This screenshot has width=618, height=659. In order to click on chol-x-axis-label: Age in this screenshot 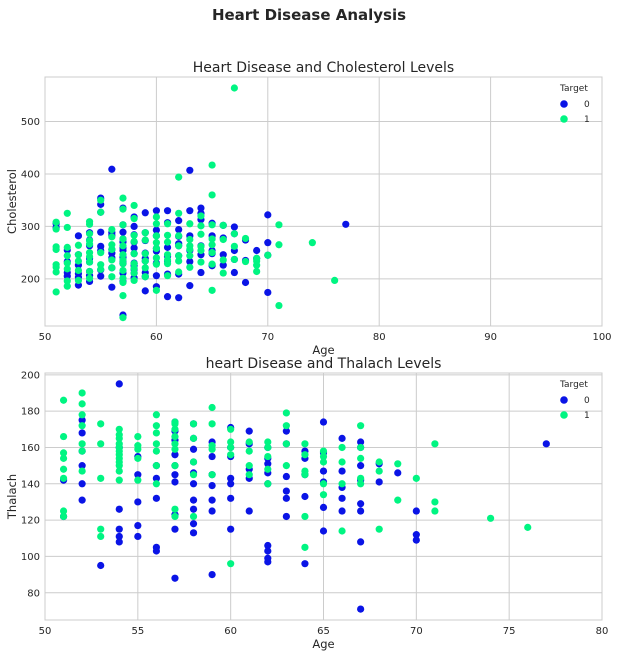, I will do `click(323, 350)`.